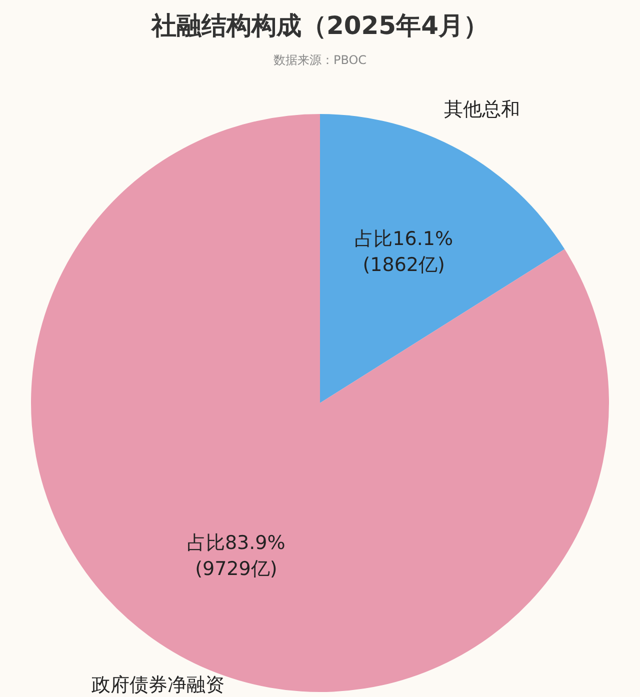 This screenshot has height=697, width=640. What do you see at coordinates (157, 685) in the screenshot?
I see `slice-label: 政府债券净融资` at bounding box center [157, 685].